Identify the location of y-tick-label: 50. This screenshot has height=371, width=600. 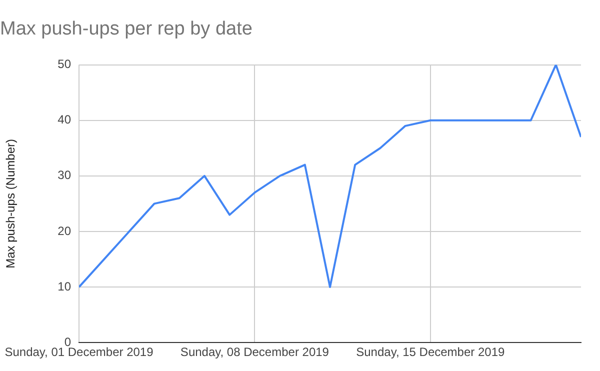
(65, 64).